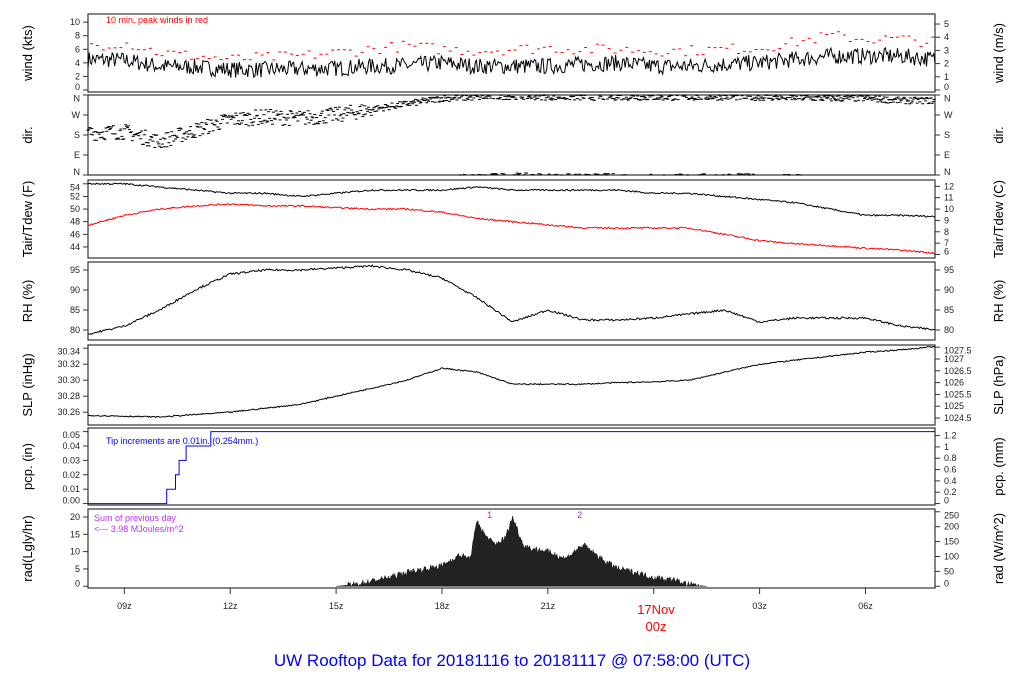 This screenshot has height=700, width=1024. Describe the element at coordinates (442, 606) in the screenshot. I see `x-tick-label: 18z` at that location.